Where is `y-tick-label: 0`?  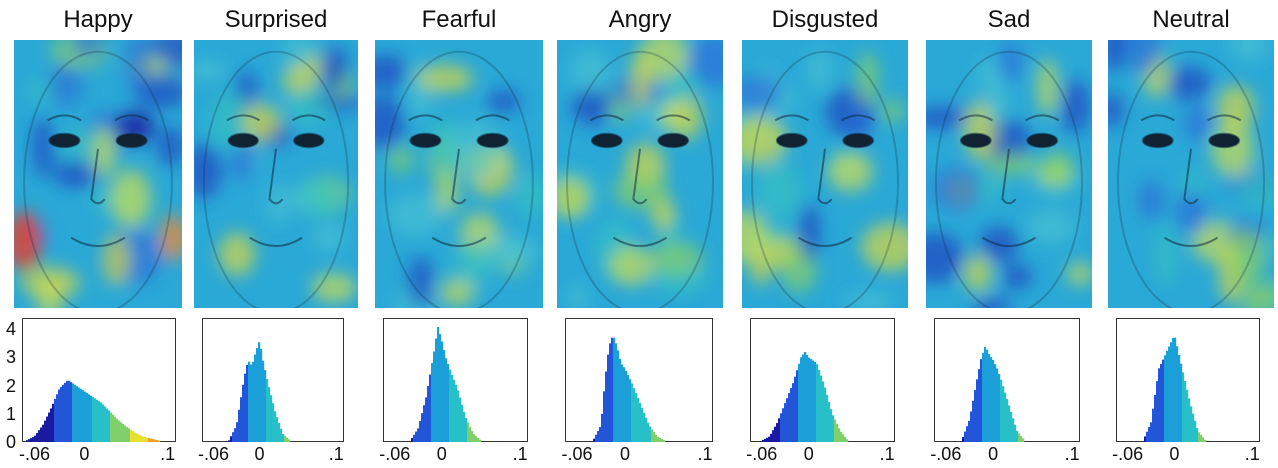 y-tick-label: 0 is located at coordinates (11, 442).